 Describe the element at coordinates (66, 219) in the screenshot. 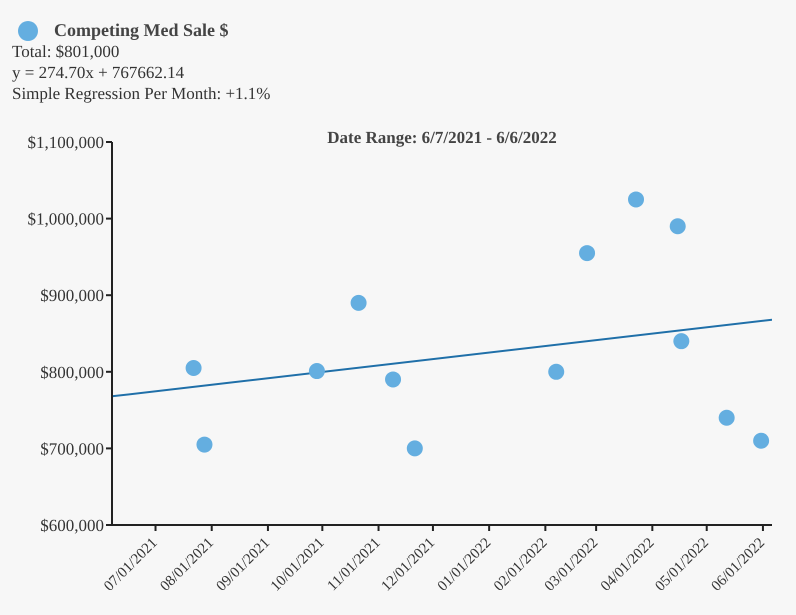

I see `y-tick-label: $1,000,000` at that location.